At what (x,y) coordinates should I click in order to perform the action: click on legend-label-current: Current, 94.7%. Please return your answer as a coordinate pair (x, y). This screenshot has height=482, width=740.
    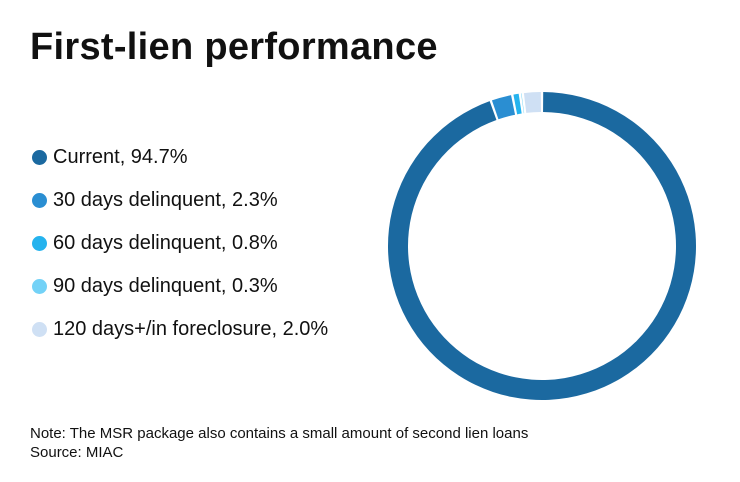
    Looking at the image, I should click on (120, 157).